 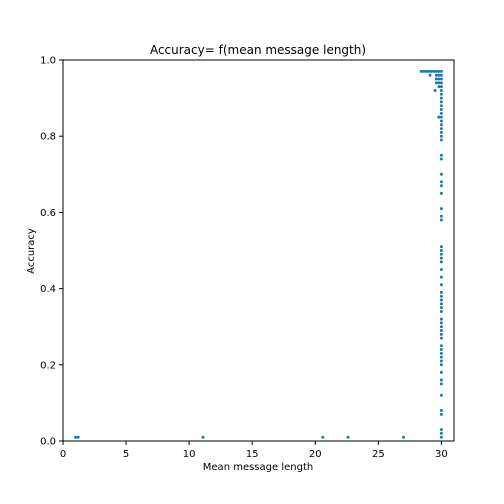 I want to click on x-tick-label: 0, so click(x=63, y=454).